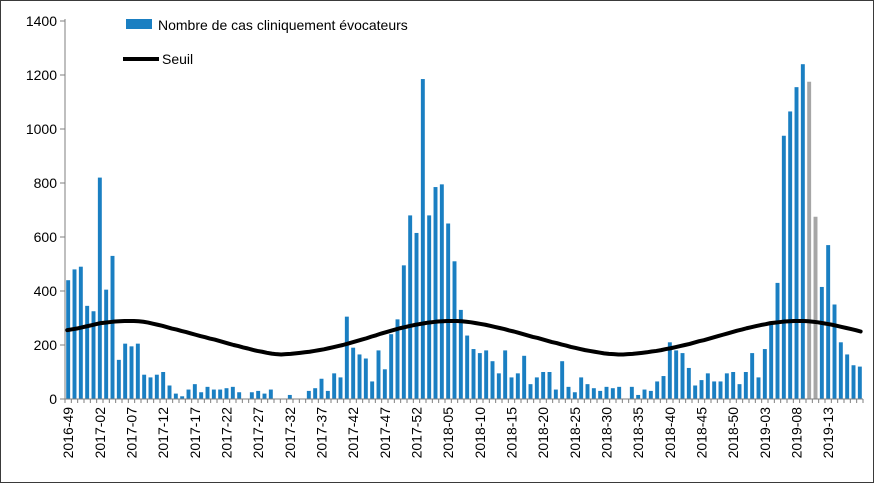  What do you see at coordinates (139, 24) in the screenshot?
I see `legend-bar-swatch` at bounding box center [139, 24].